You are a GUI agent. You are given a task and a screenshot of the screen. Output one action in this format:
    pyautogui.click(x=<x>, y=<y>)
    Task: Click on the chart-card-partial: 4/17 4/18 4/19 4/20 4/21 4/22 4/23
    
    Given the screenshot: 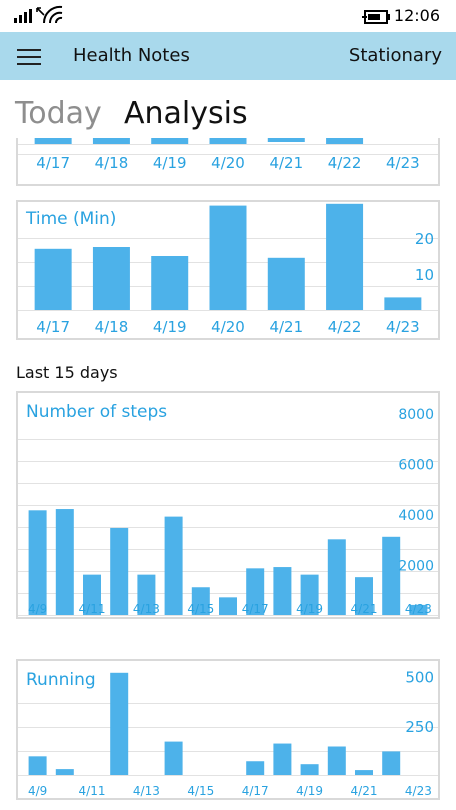 What is the action you would take?
    pyautogui.click(x=228, y=162)
    